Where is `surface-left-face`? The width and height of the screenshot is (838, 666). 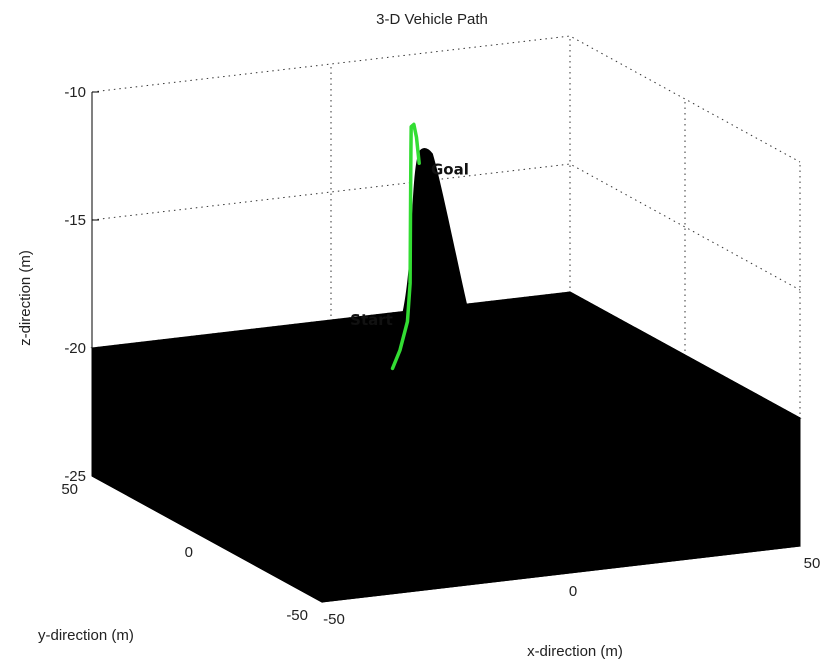
surface-left-face is located at coordinates (207, 475).